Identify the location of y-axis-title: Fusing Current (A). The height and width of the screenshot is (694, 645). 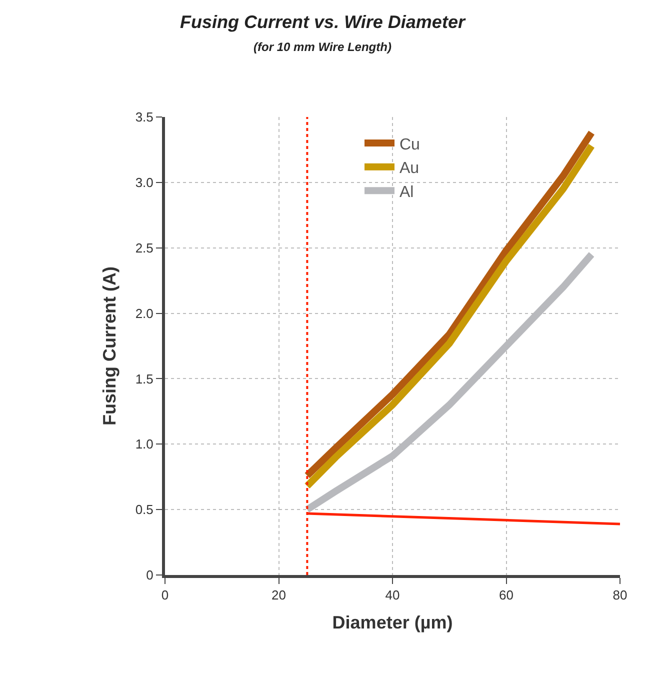
(110, 346).